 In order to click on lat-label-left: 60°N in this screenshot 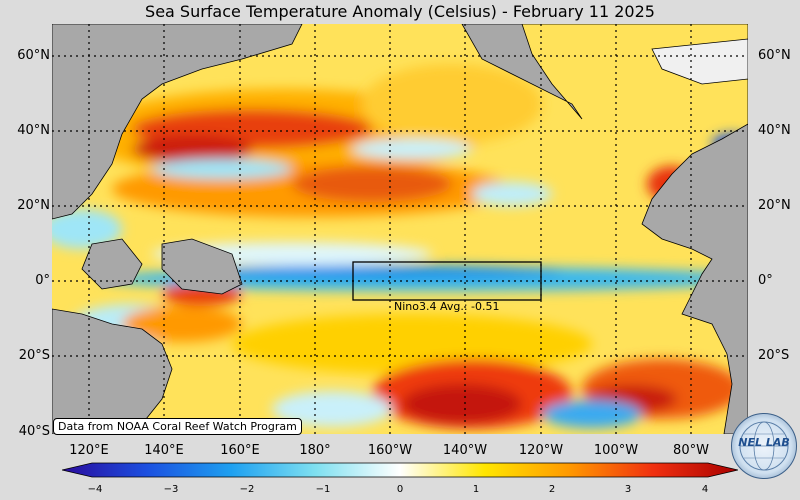, I will do `click(33, 55)`.